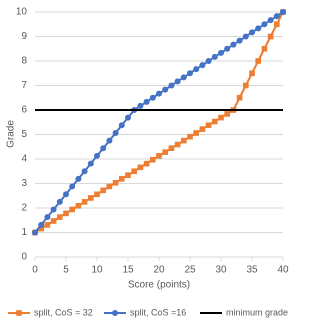  I want to click on y-tick-label: 9, so click(24, 36).